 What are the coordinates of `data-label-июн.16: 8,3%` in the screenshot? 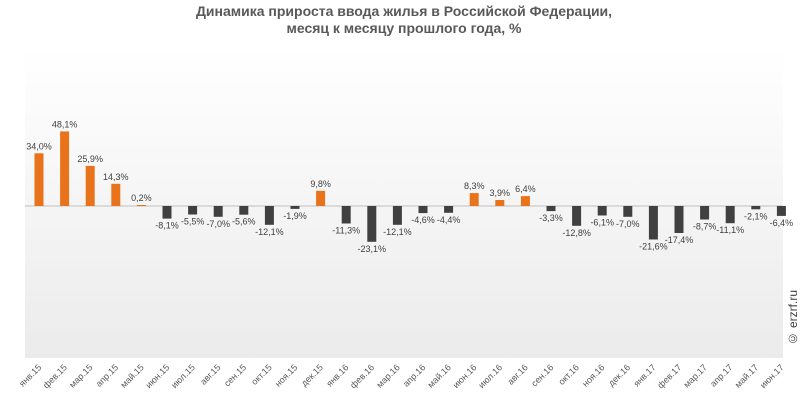 It's located at (474, 186).